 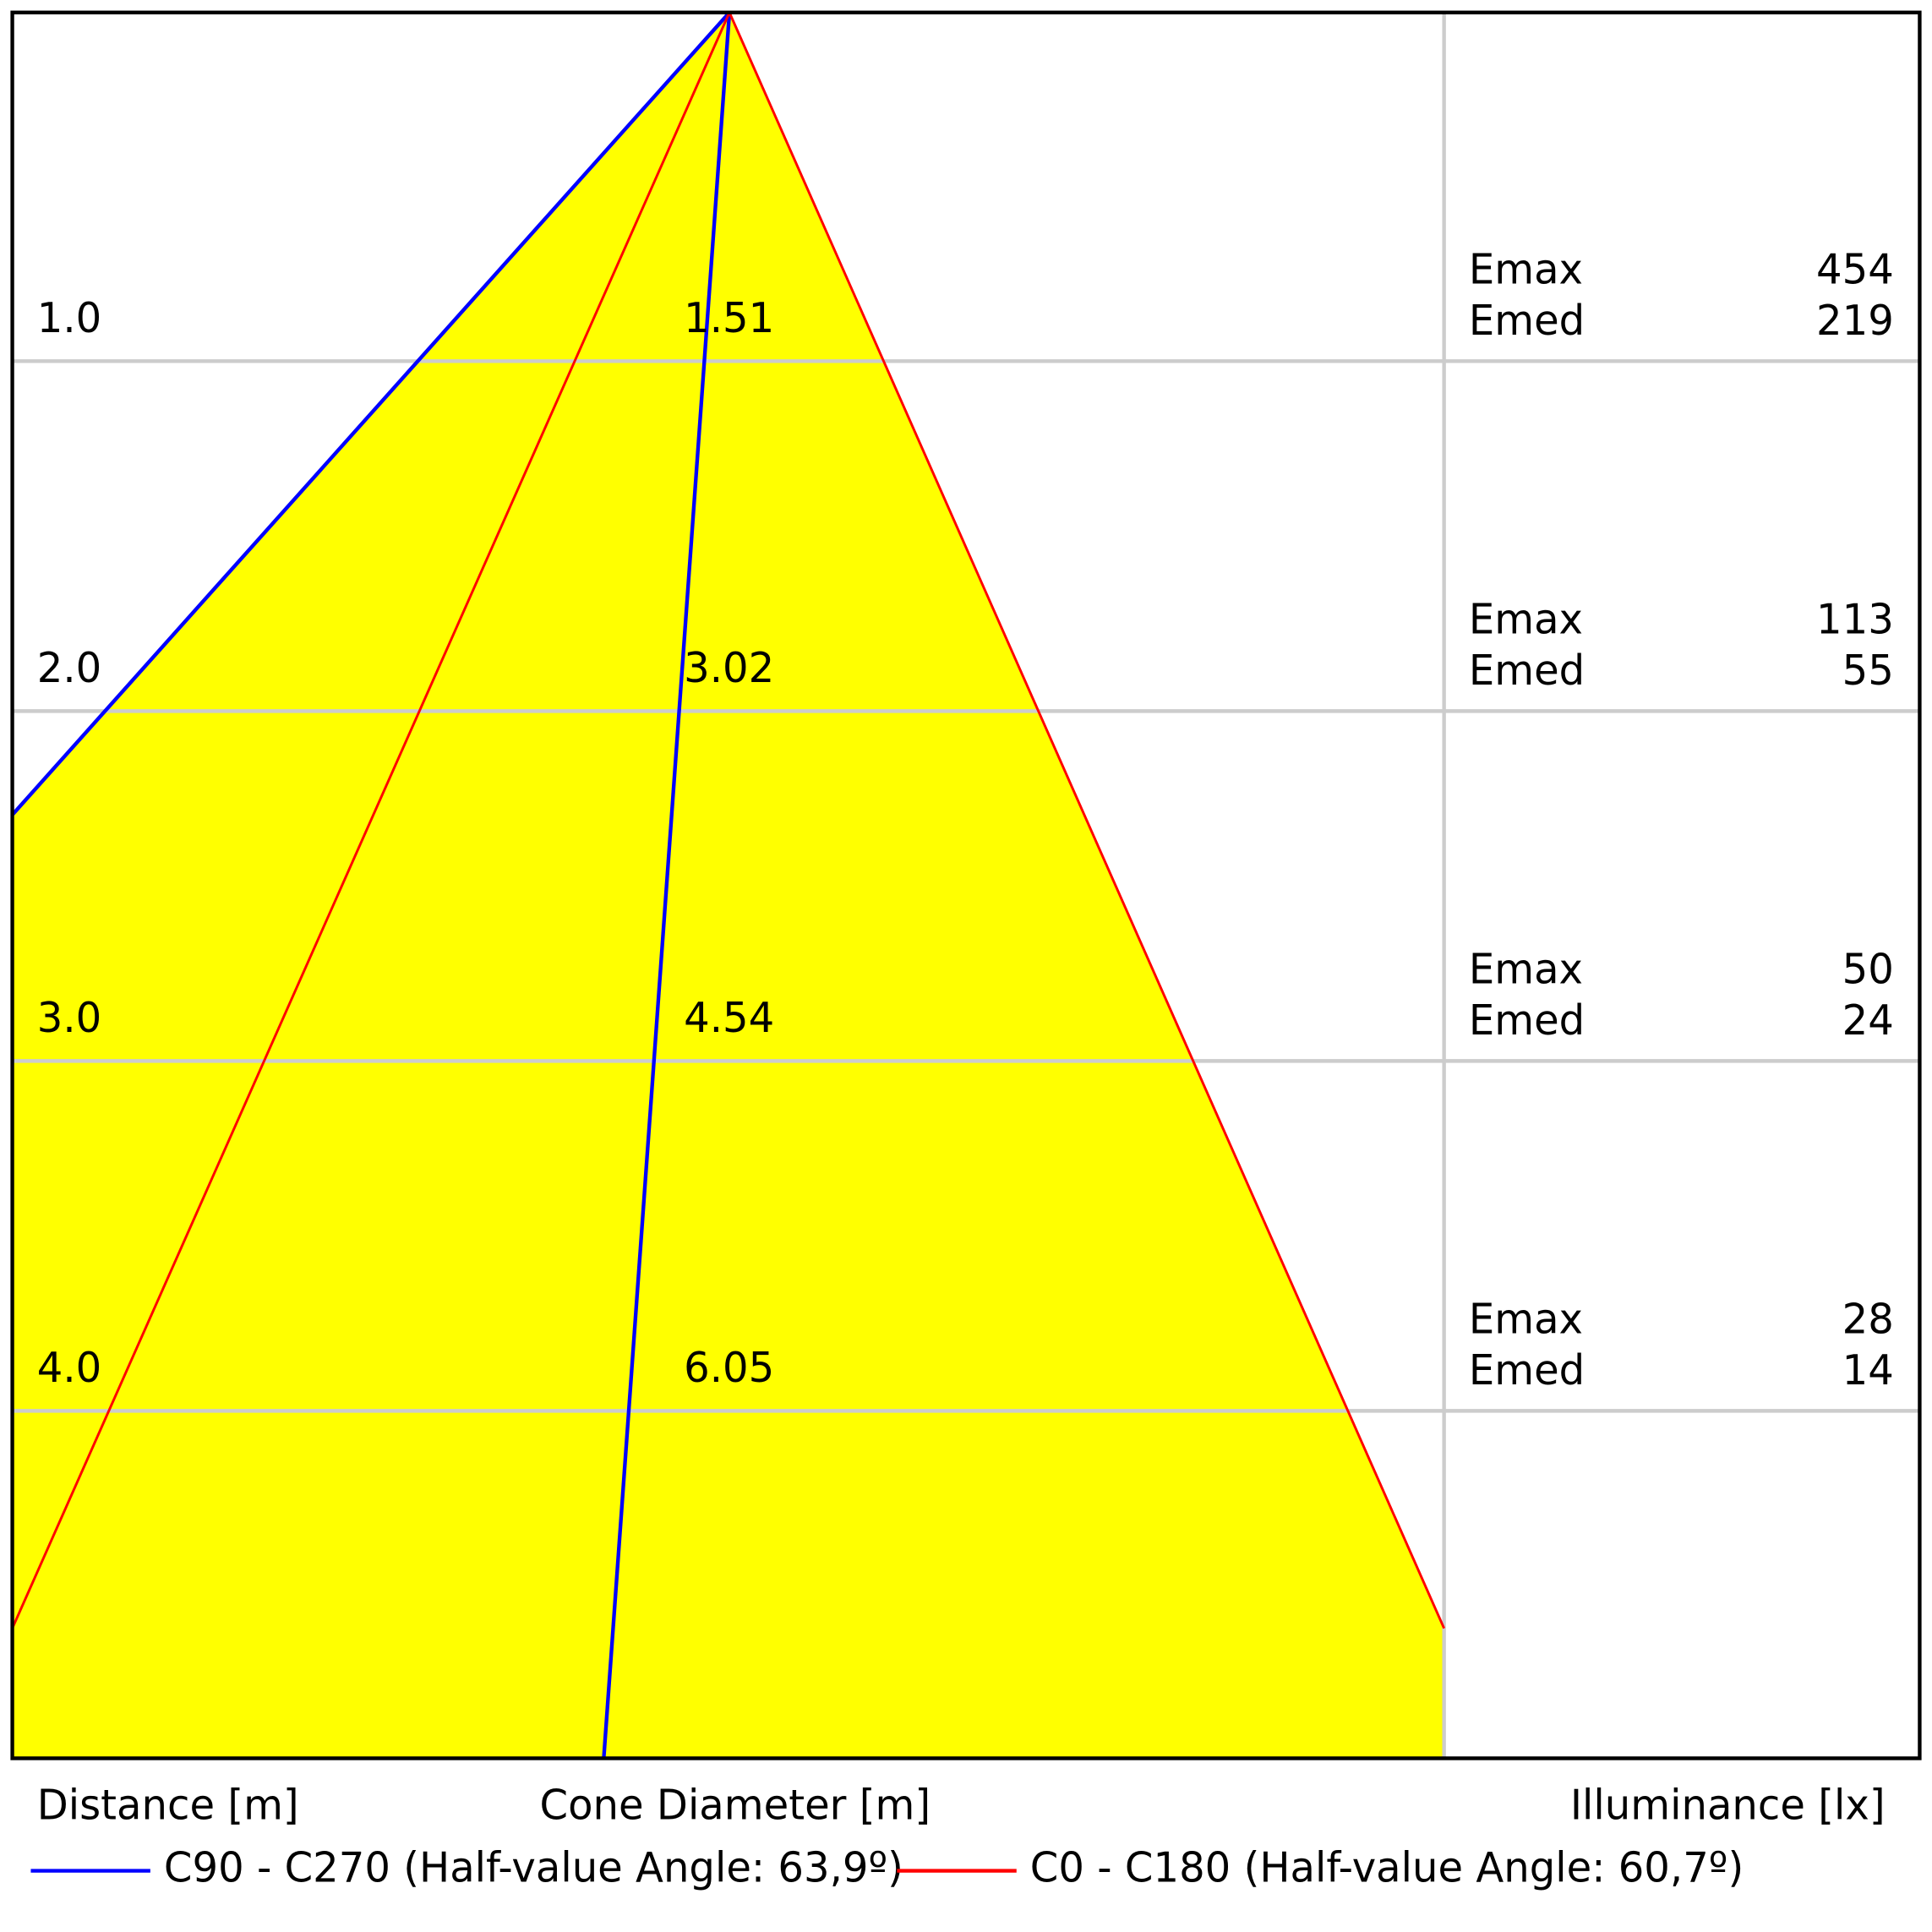 What do you see at coordinates (168, 1805) in the screenshot?
I see `axis-label: Distance [m]` at bounding box center [168, 1805].